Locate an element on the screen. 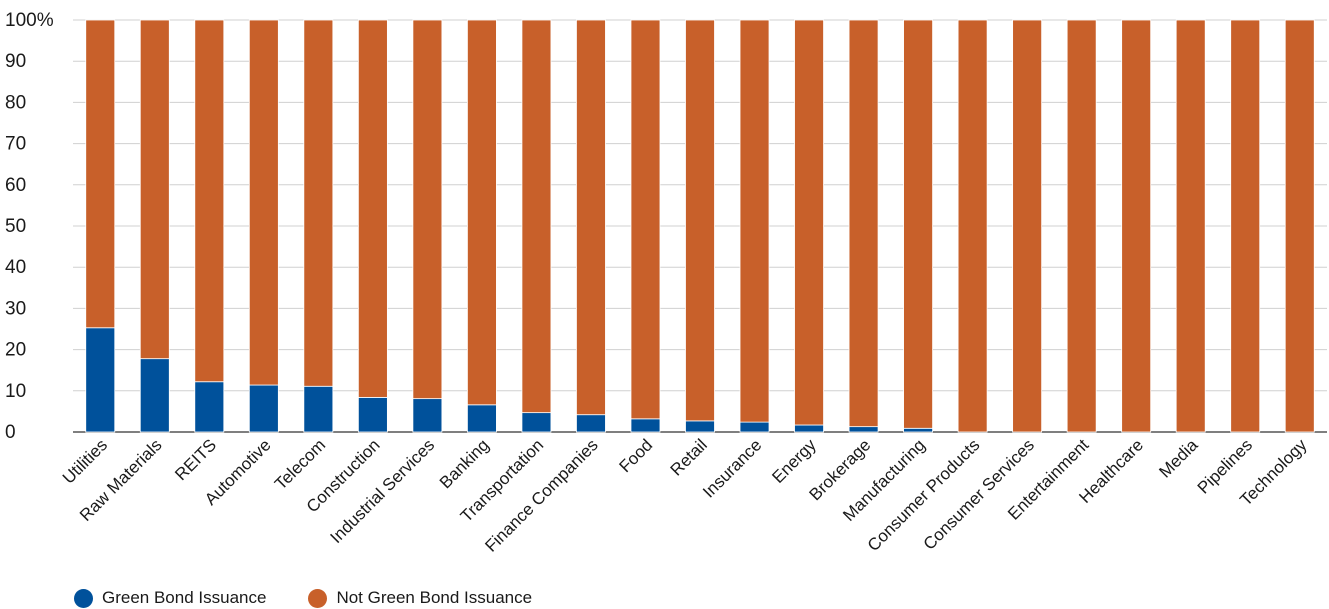 The image size is (1329, 609). y-tick-label: 30 is located at coordinates (15, 308).